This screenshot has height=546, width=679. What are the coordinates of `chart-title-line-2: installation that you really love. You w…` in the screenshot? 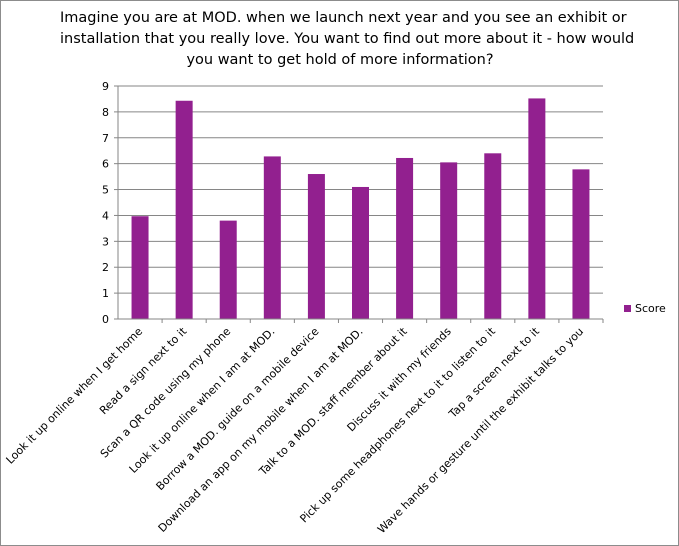 It's located at (347, 39).